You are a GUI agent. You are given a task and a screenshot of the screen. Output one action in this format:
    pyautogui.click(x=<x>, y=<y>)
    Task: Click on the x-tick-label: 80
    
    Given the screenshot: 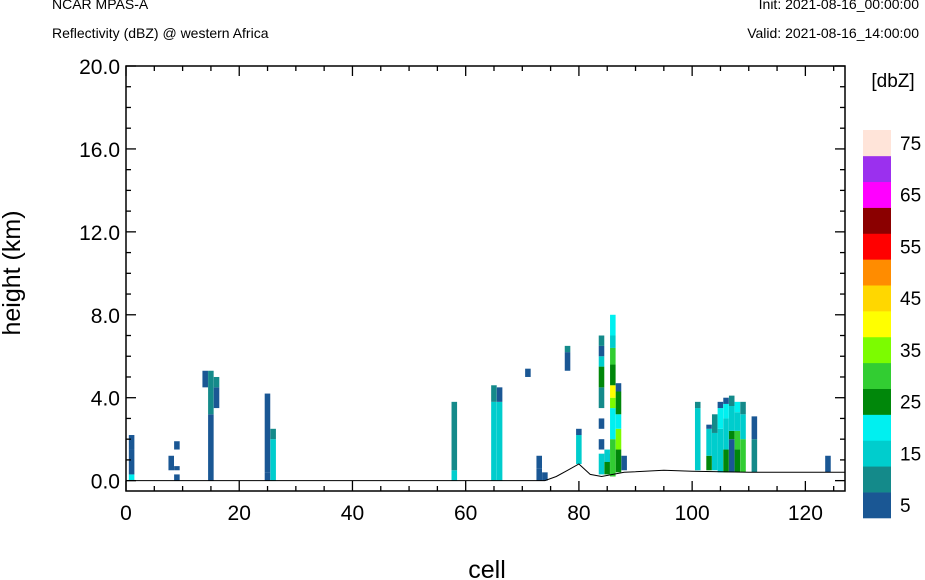 What is the action you would take?
    pyautogui.click(x=578, y=513)
    